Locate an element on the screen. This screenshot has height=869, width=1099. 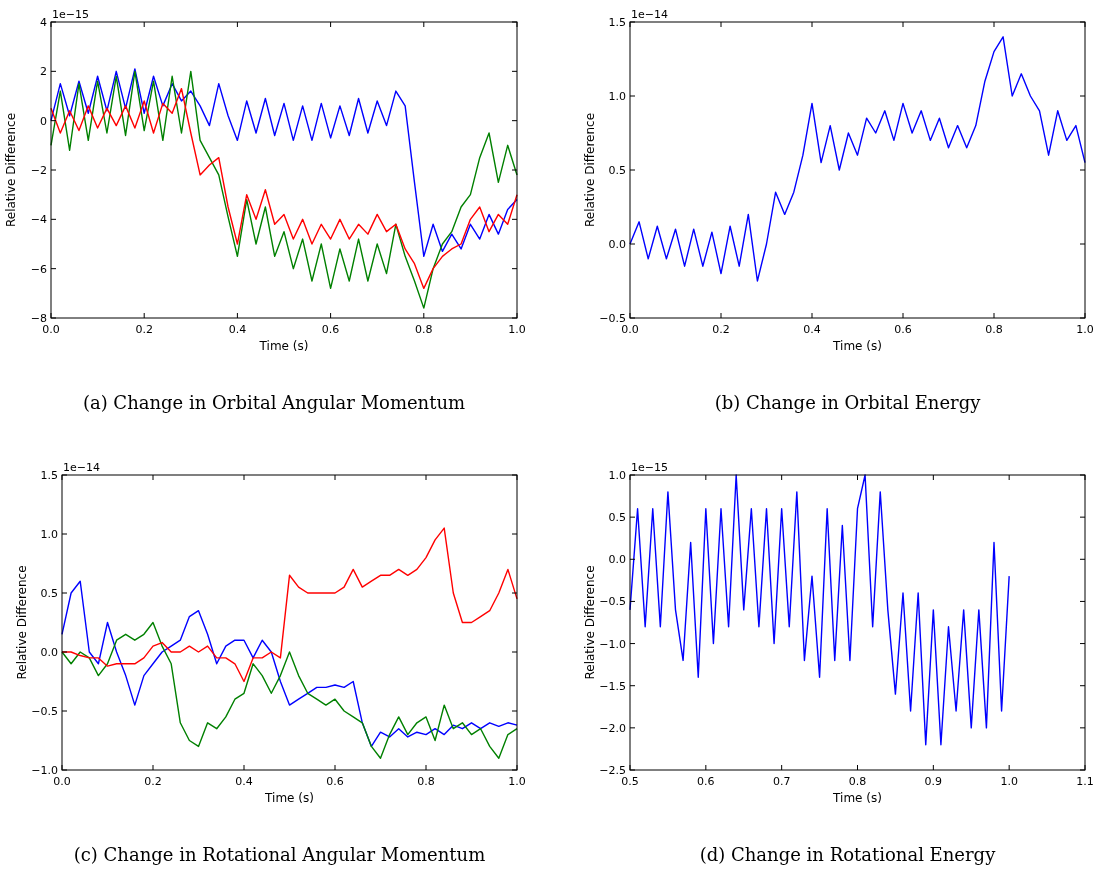
x-tick-label: 0.5 is located at coordinates (630, 781).